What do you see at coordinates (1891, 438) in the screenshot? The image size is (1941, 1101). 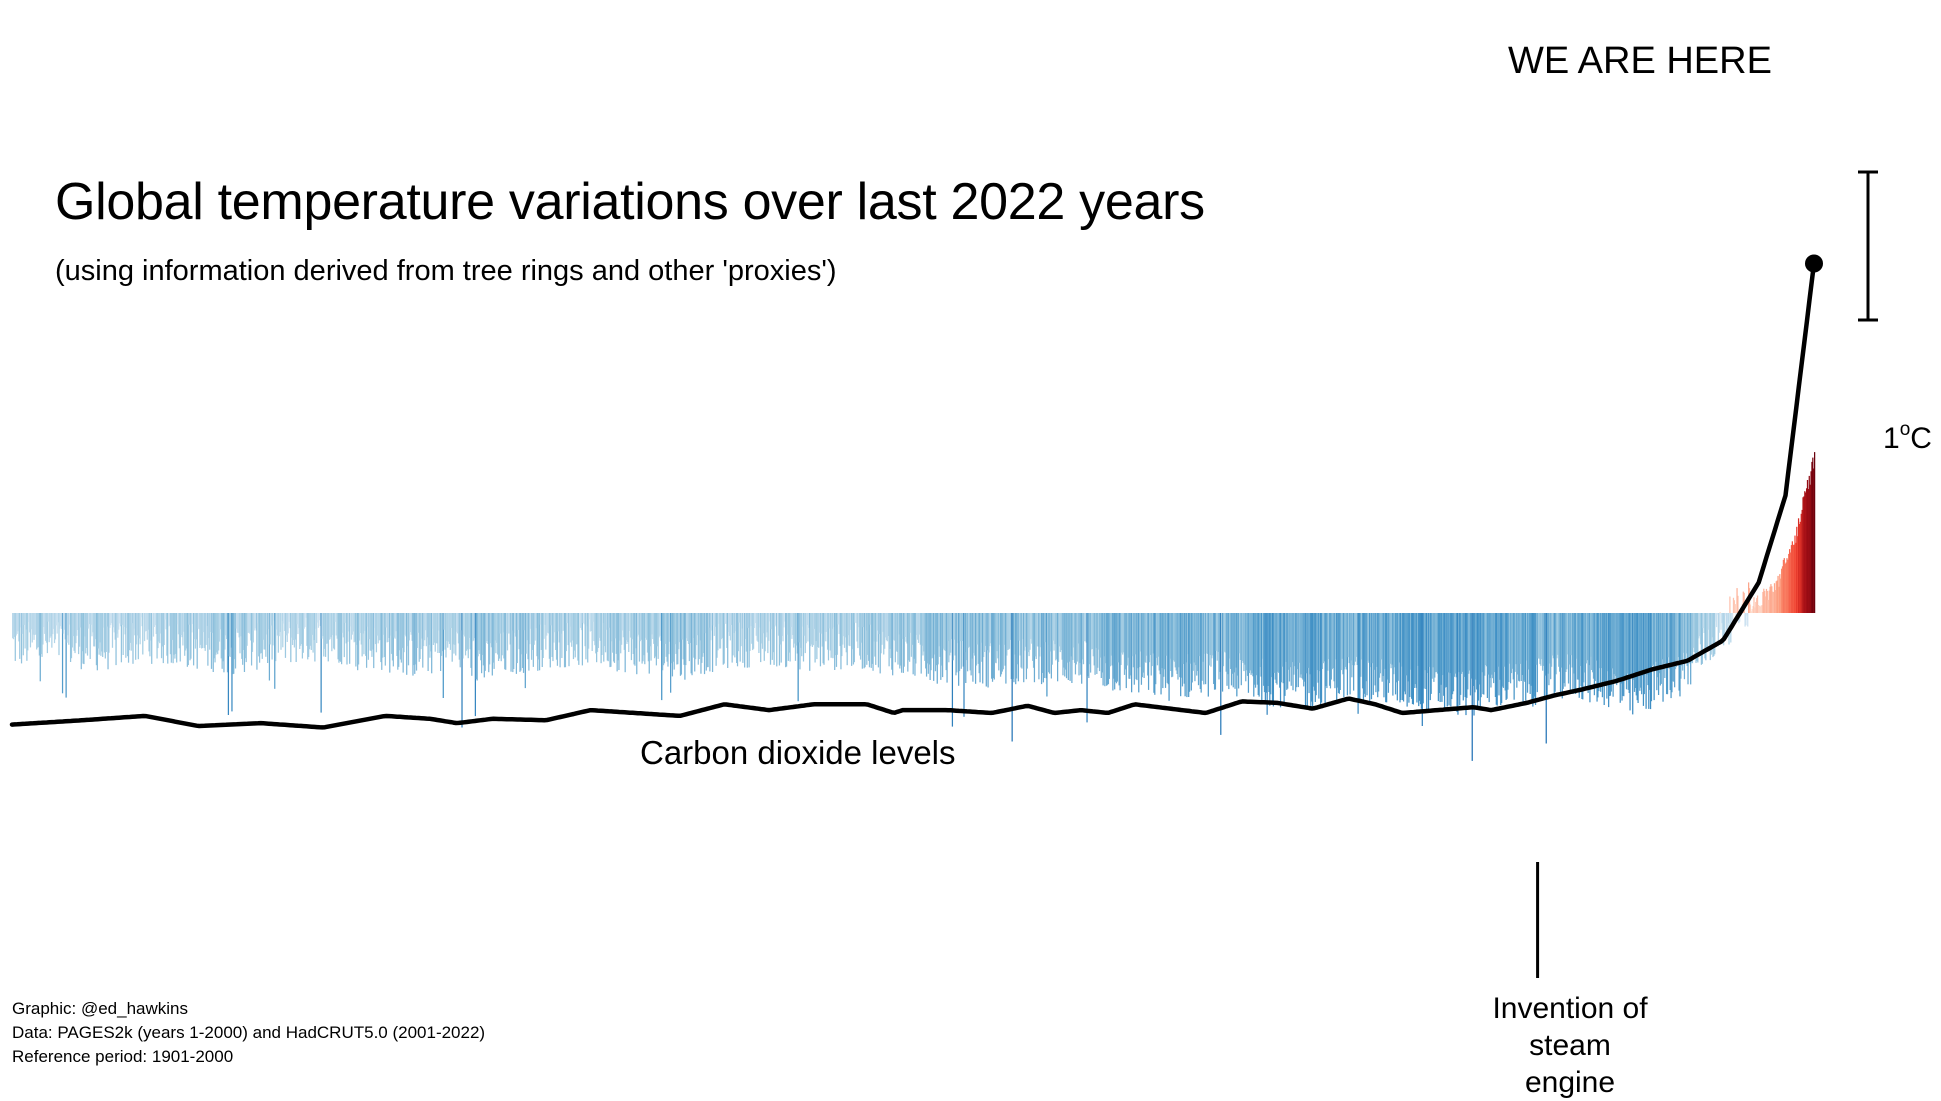 I see `scale-number: 1` at bounding box center [1891, 438].